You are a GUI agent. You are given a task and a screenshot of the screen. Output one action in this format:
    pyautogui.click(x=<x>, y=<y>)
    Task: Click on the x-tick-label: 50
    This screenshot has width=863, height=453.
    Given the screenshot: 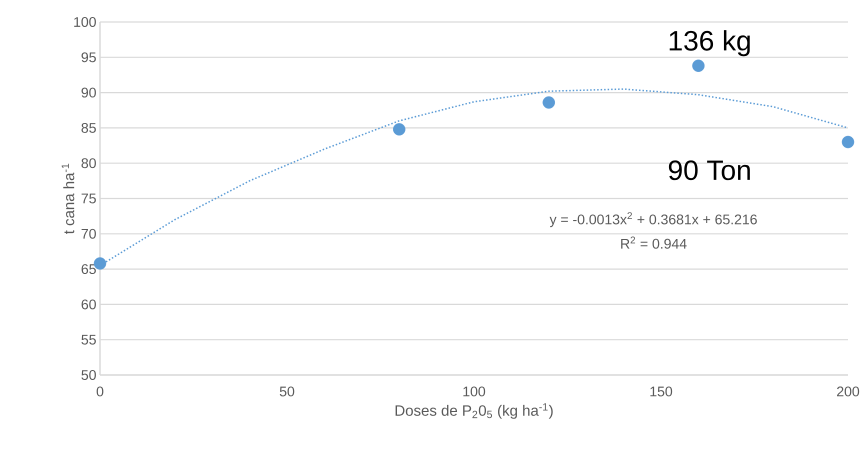 What is the action you would take?
    pyautogui.click(x=287, y=391)
    